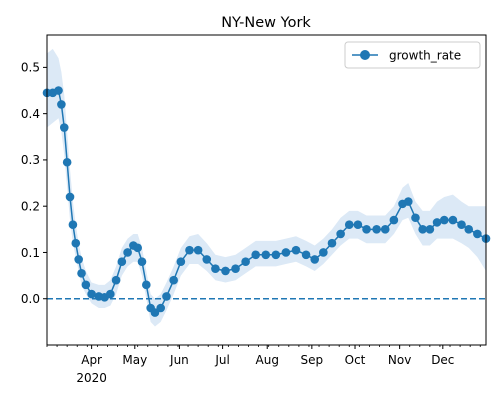  Describe the element at coordinates (365, 55) in the screenshot. I see `legend-marker-swatch` at that location.